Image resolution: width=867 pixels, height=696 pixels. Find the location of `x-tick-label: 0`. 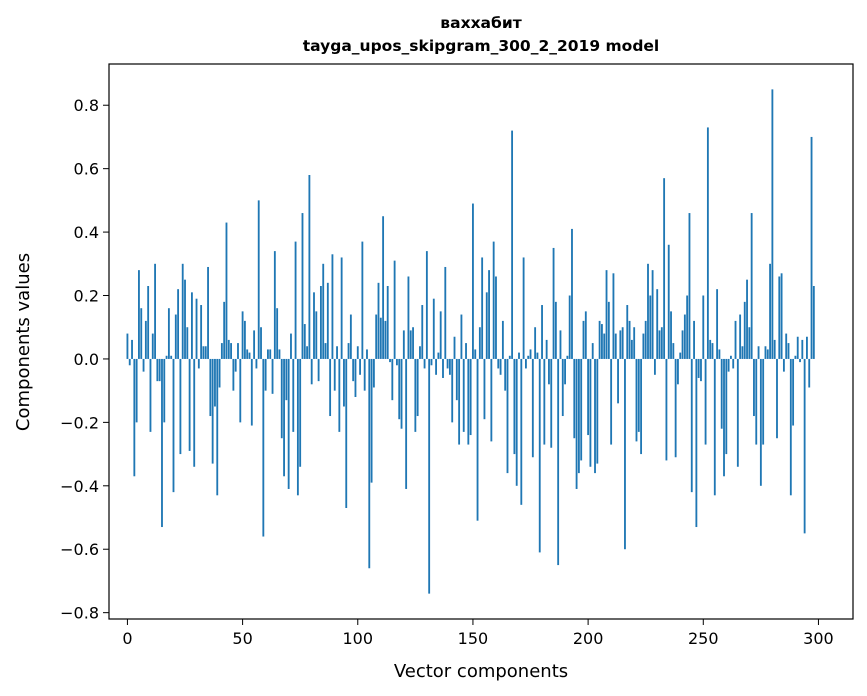

x-tick-label: 0 is located at coordinates (127, 638).